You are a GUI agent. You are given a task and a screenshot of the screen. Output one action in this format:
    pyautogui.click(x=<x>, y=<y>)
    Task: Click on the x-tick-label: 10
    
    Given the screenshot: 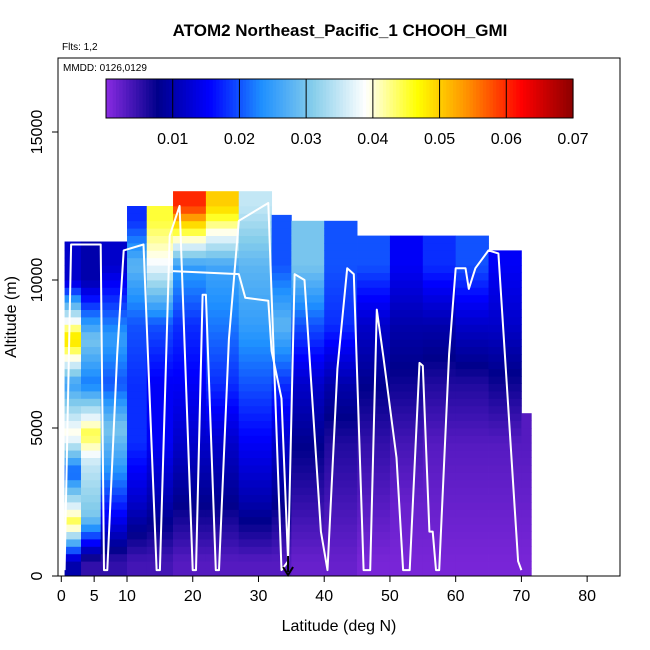 What is the action you would take?
    pyautogui.click(x=127, y=596)
    